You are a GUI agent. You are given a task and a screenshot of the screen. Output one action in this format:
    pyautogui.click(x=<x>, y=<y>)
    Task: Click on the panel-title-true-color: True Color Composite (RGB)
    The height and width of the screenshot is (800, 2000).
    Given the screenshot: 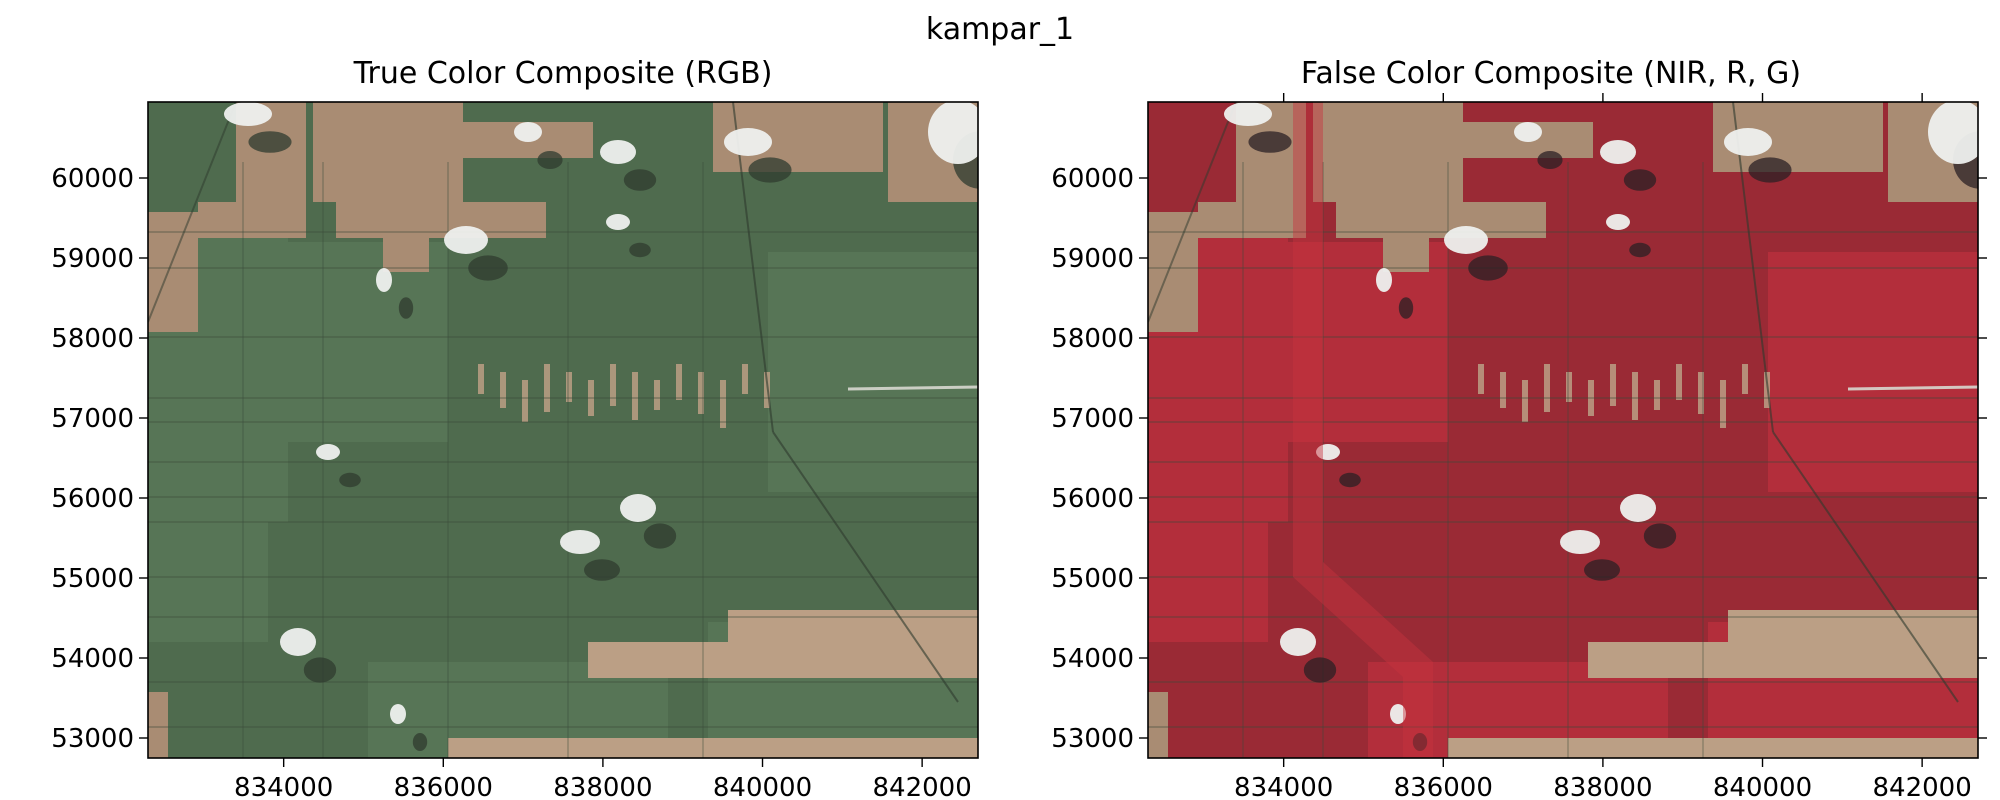 What is the action you would take?
    pyautogui.click(x=563, y=73)
    